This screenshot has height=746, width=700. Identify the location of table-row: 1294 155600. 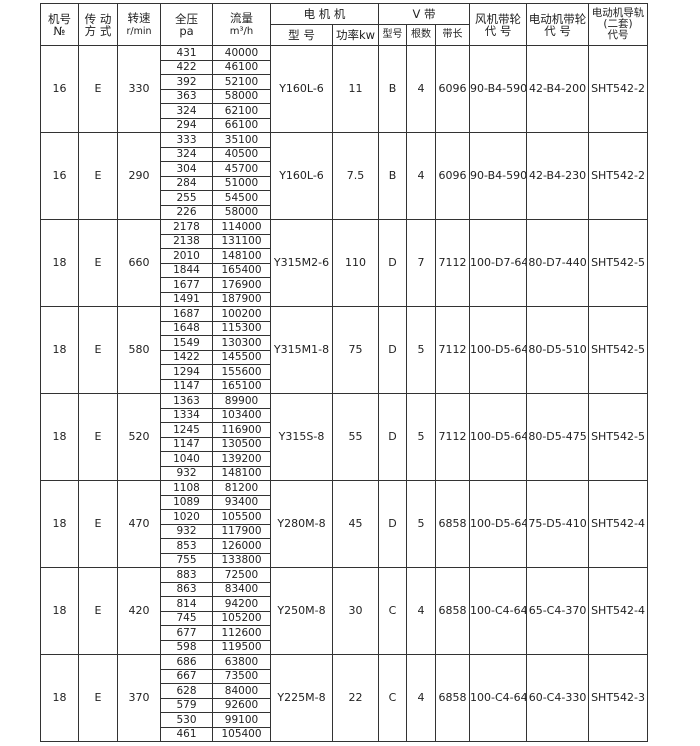
(344, 372).